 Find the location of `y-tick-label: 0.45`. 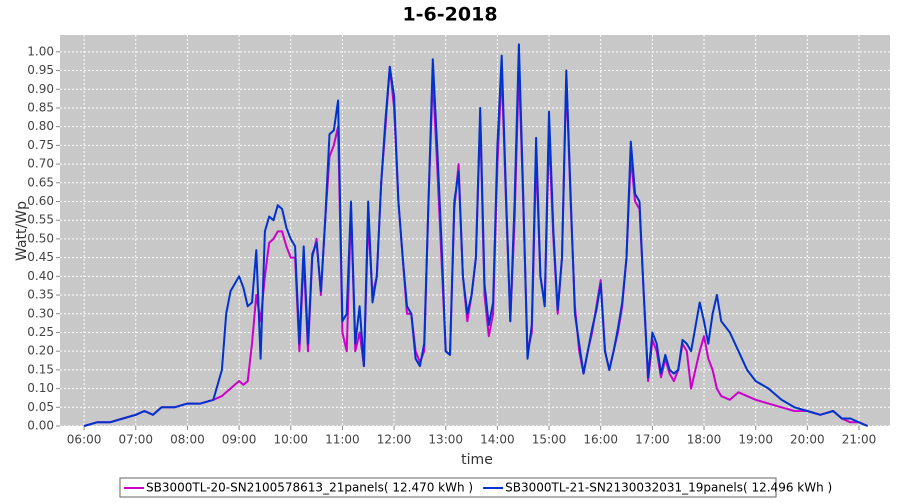

y-tick-label: 0.45 is located at coordinates (40, 257).